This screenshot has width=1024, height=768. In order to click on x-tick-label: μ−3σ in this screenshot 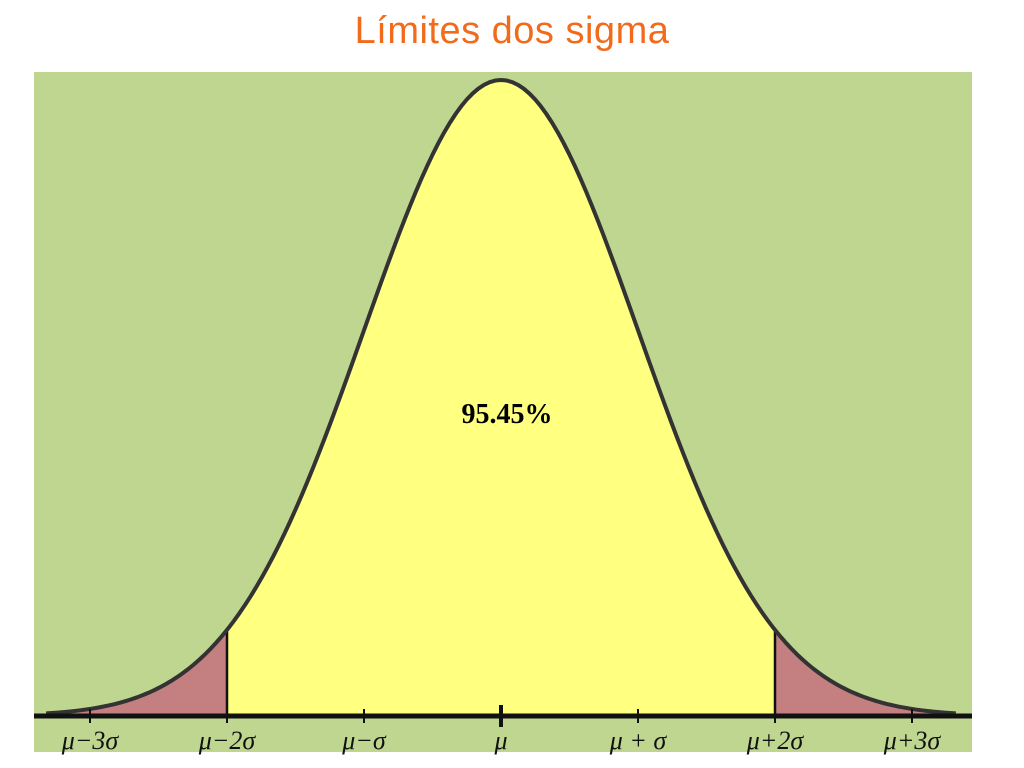, I will do `click(90, 740)`.